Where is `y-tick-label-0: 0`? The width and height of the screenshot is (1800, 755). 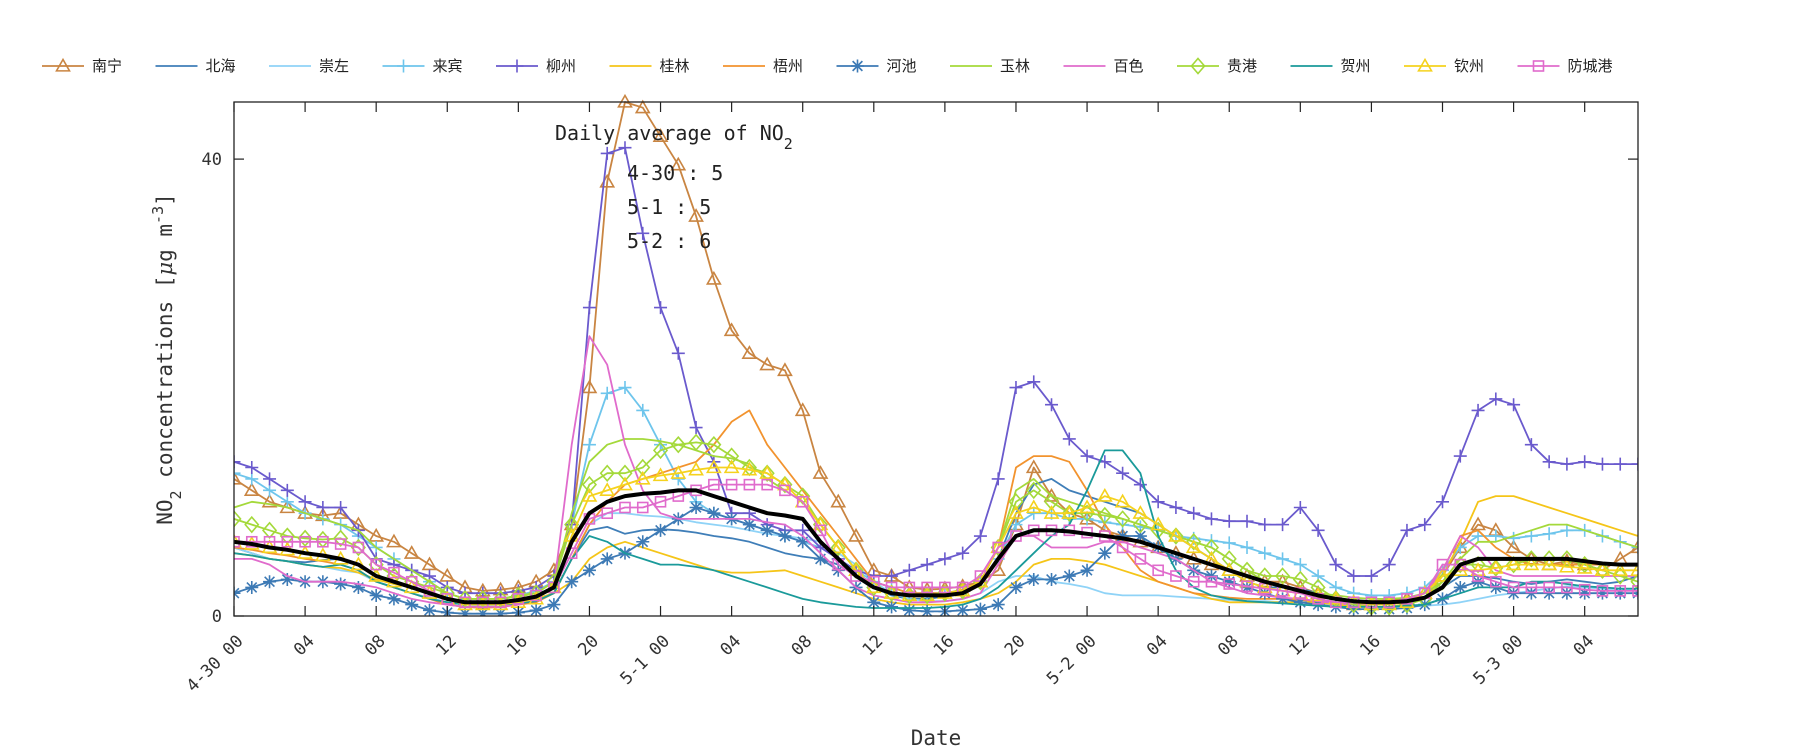
y-tick-label-0: 0 is located at coordinates (217, 617).